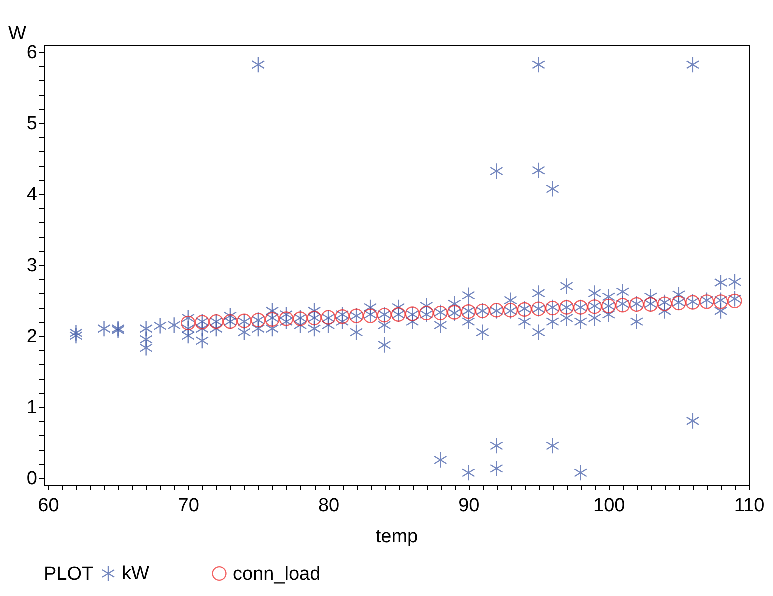  Describe the element at coordinates (749, 506) in the screenshot. I see `x-tick-label: 110` at that location.